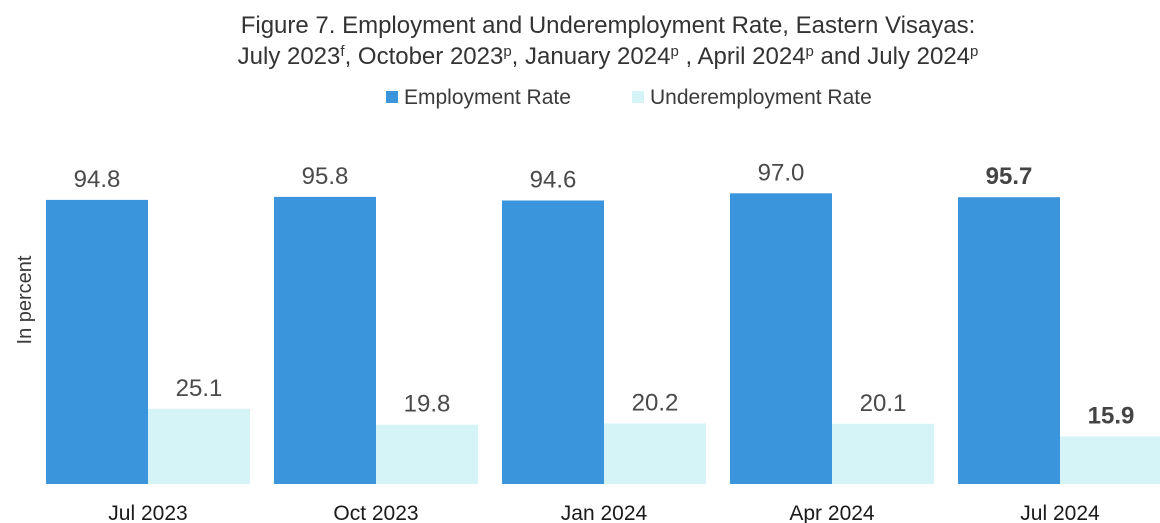 Image resolution: width=1160 pixels, height=523 pixels. Describe the element at coordinates (892, 56) in the screenshot. I see `title-segment: and July 2024` at that location.